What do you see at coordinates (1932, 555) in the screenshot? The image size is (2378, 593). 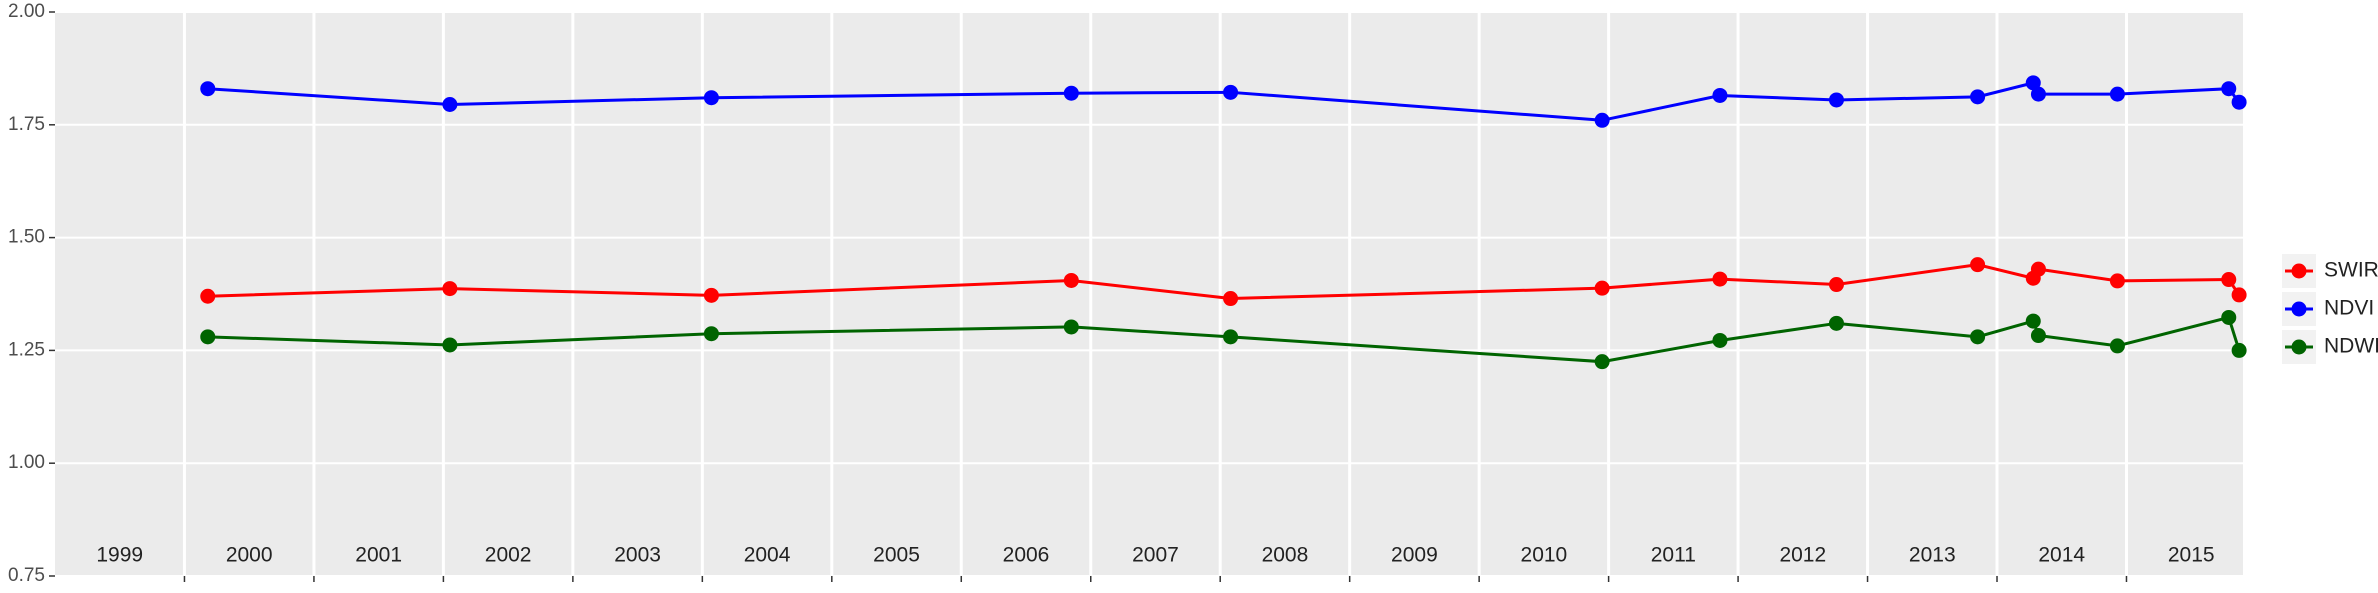 I see `x-label: 2013` at bounding box center [1932, 555].